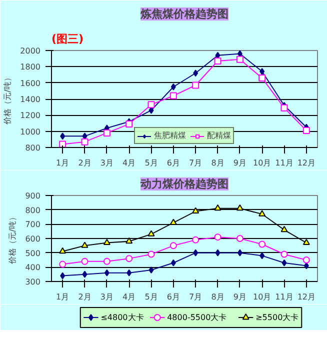 This screenshot has height=340, width=327. Describe the element at coordinates (184, 184) in the screenshot. I see `chart-title: 动力煤价格趋势图` at that location.